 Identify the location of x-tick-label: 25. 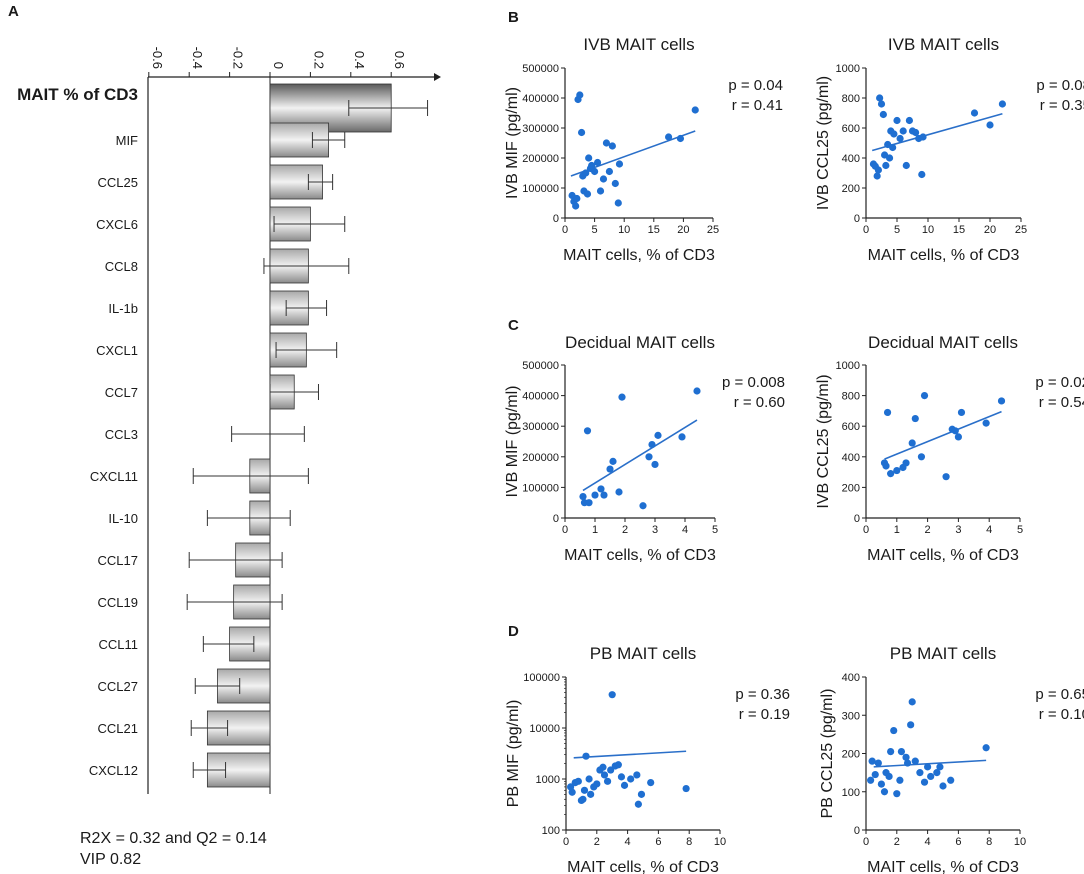
(713, 230).